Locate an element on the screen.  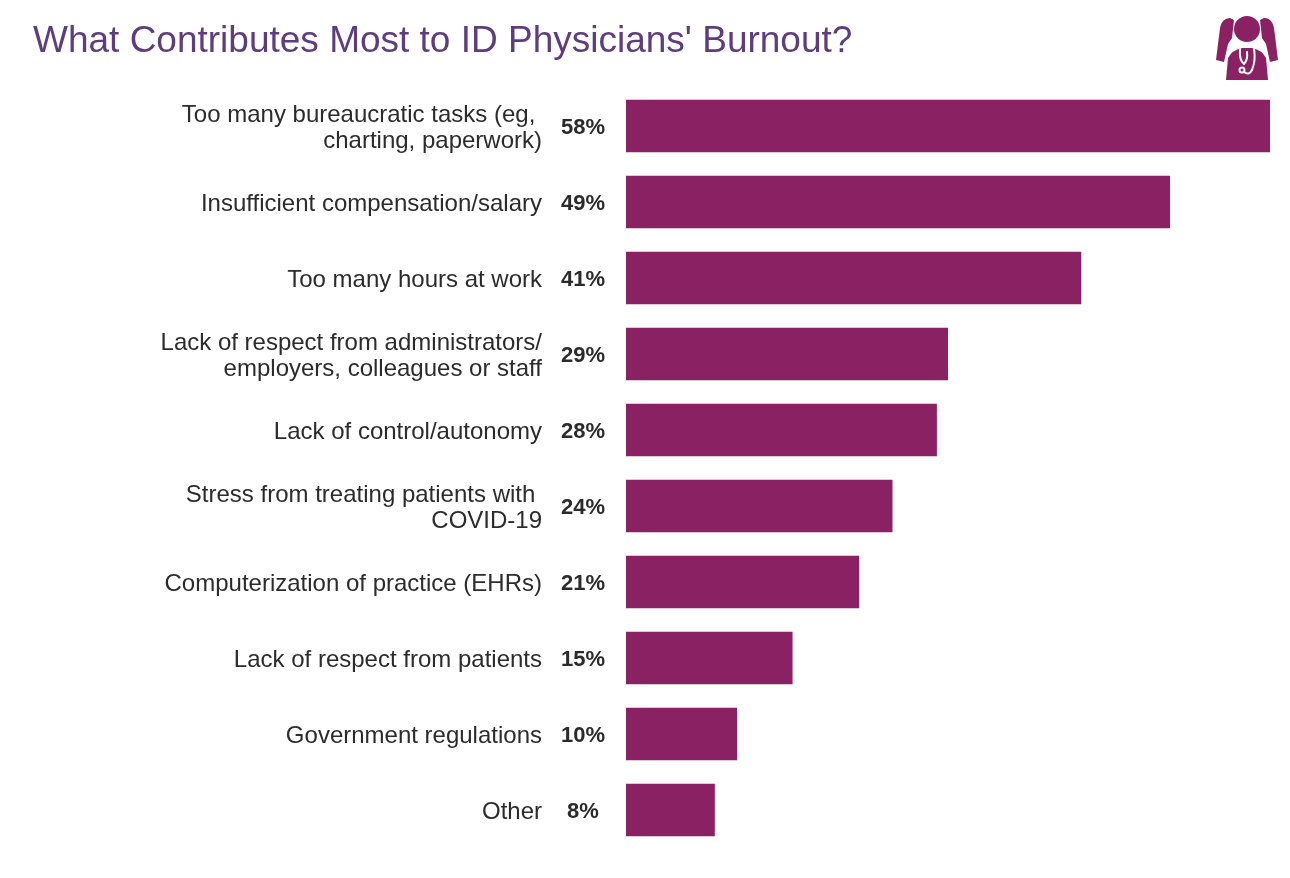
data-label: 49% is located at coordinates (583, 202).